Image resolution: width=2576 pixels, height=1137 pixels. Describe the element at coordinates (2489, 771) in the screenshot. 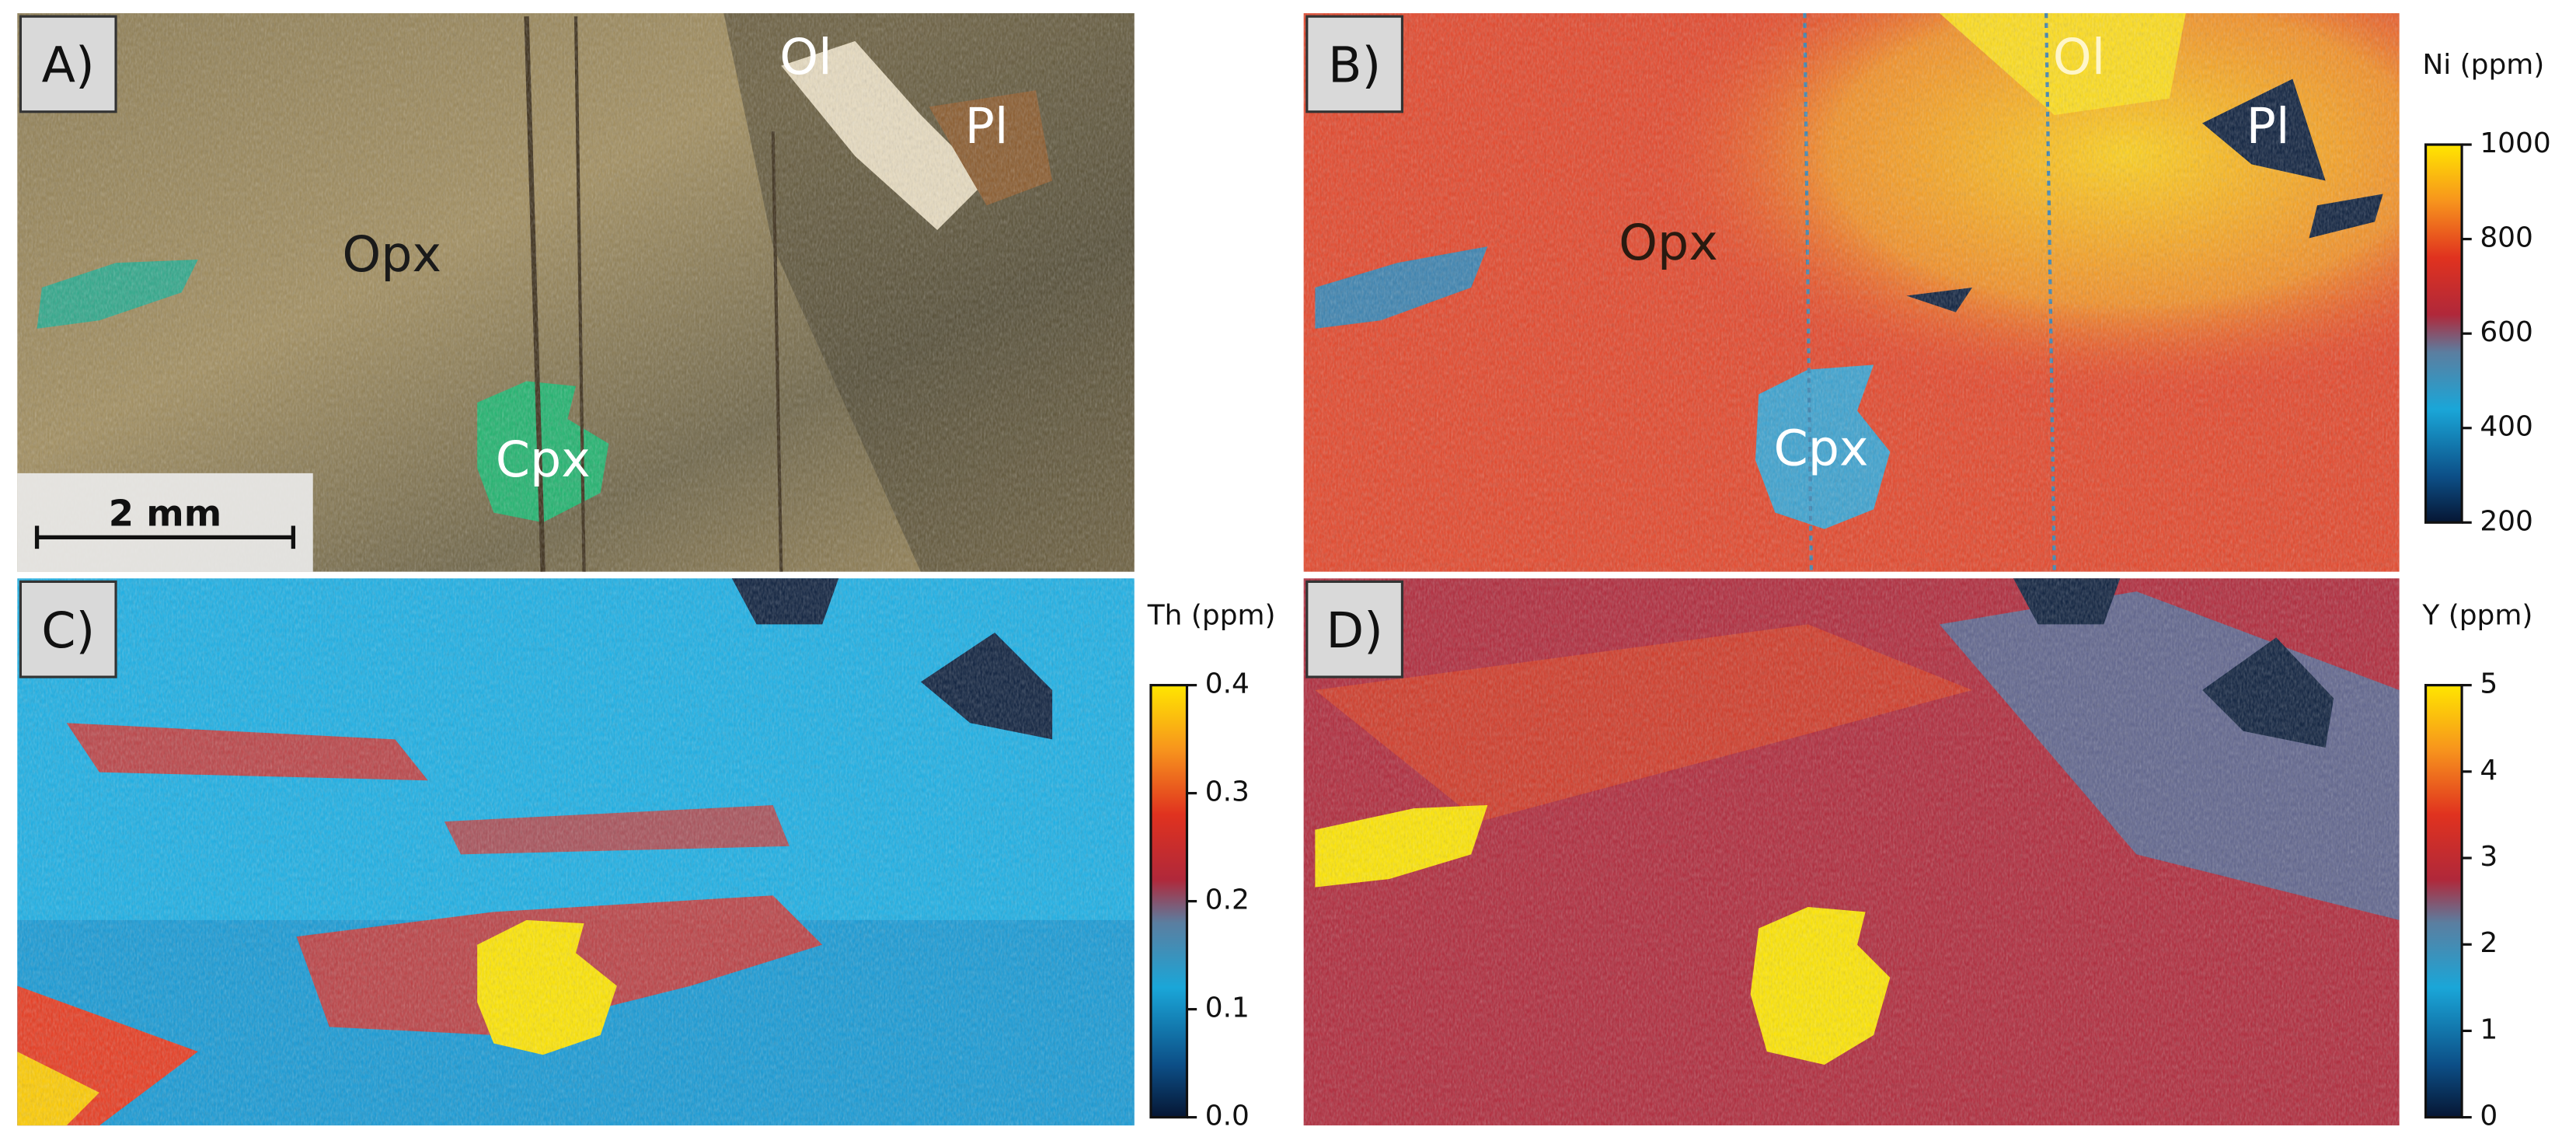

I see `colorbar-tick-label: 4` at that location.